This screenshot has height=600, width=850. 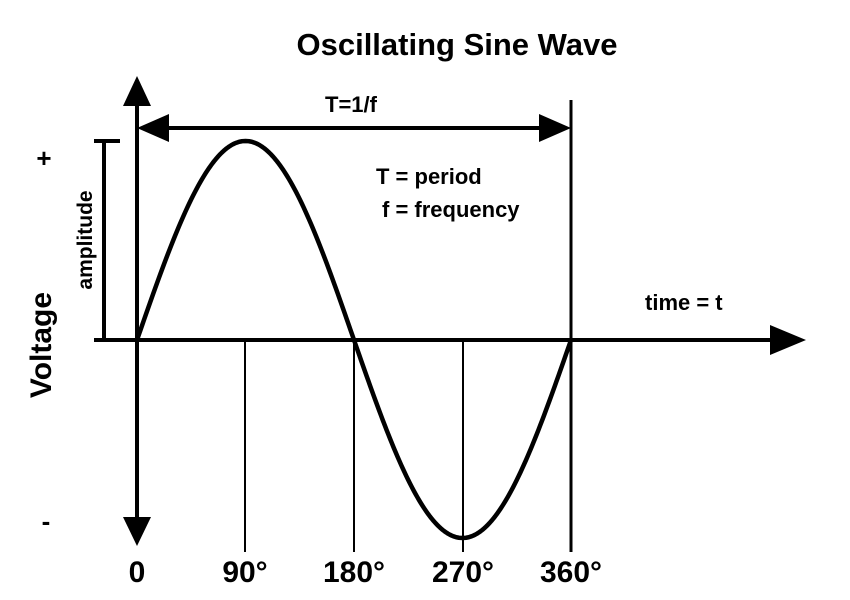 I want to click on negative-sign: -, so click(x=46, y=521).